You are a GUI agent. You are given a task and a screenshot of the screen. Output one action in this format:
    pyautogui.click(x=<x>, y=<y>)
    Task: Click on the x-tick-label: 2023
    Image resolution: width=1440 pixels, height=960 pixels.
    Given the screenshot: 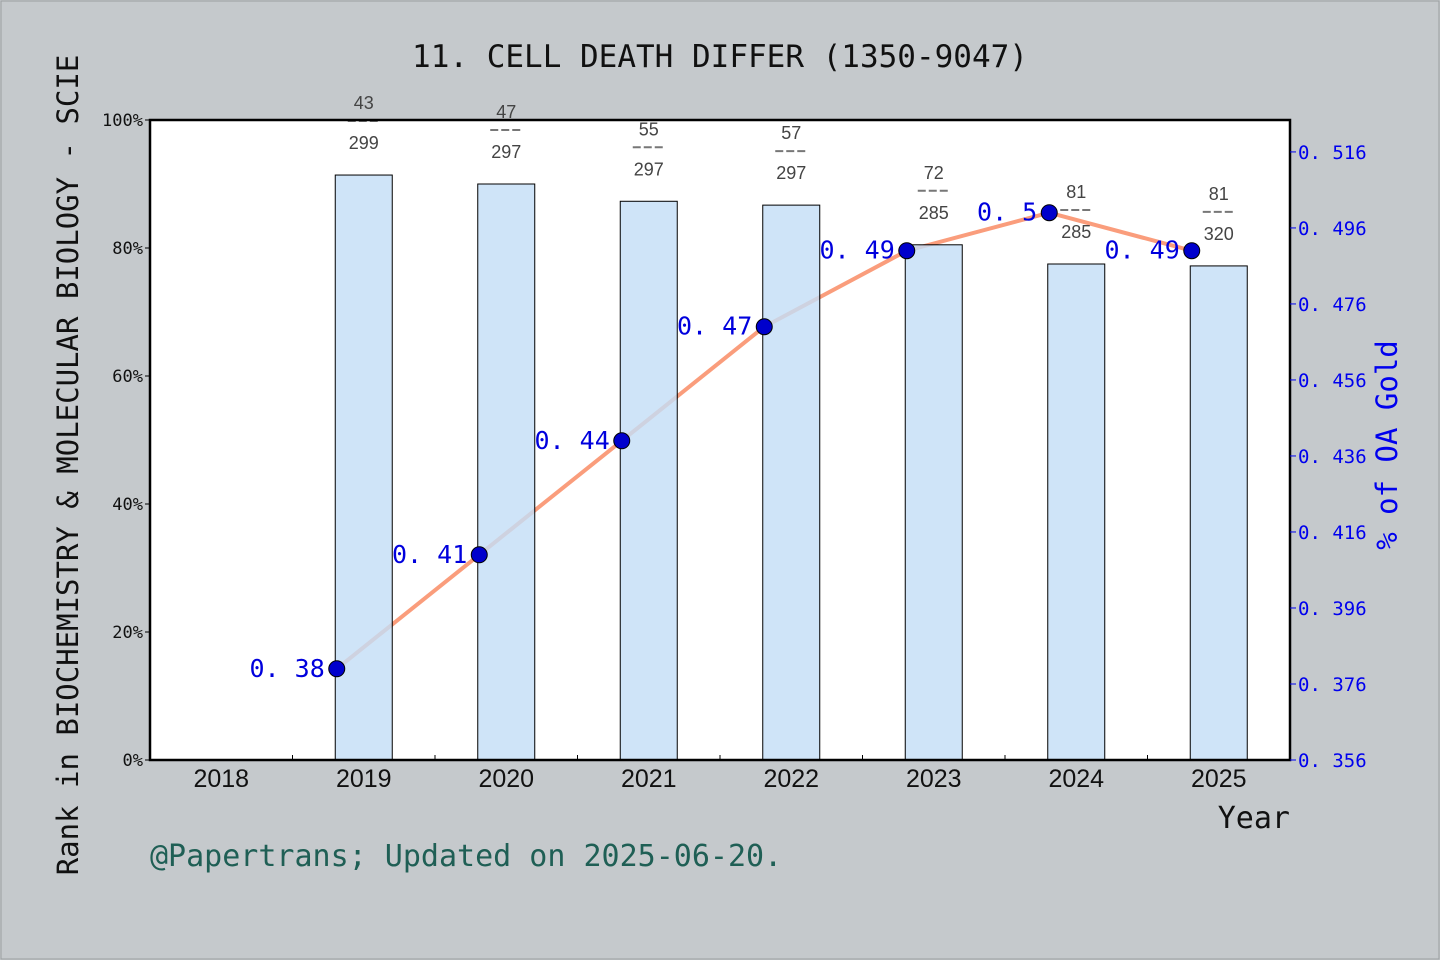 What is the action you would take?
    pyautogui.click(x=934, y=779)
    